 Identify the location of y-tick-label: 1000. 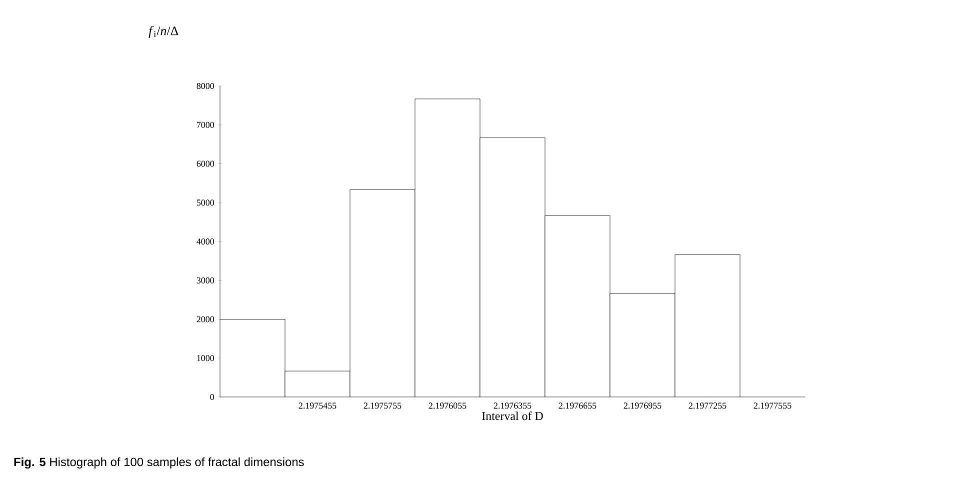
(205, 358).